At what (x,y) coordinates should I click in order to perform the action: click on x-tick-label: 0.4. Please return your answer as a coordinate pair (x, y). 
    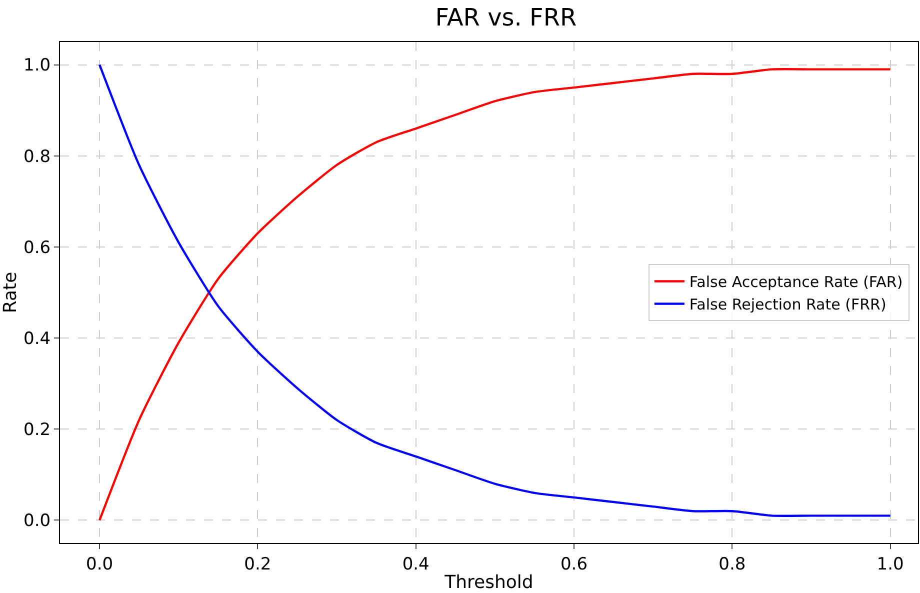
    Looking at the image, I should click on (416, 564).